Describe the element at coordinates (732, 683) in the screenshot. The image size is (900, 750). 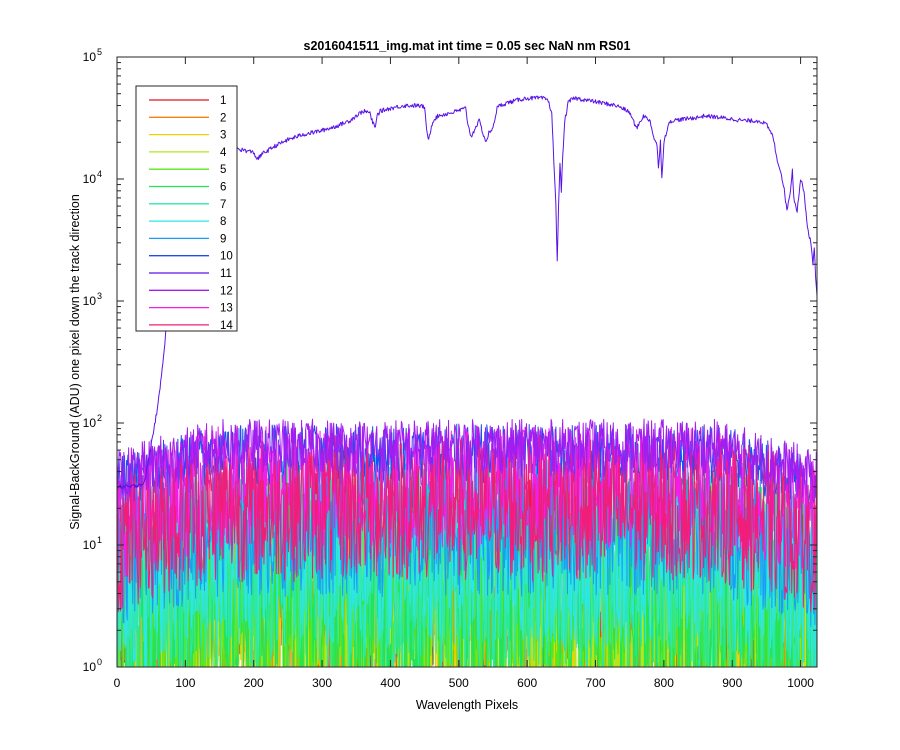
I see `x-tick-label: 900` at that location.